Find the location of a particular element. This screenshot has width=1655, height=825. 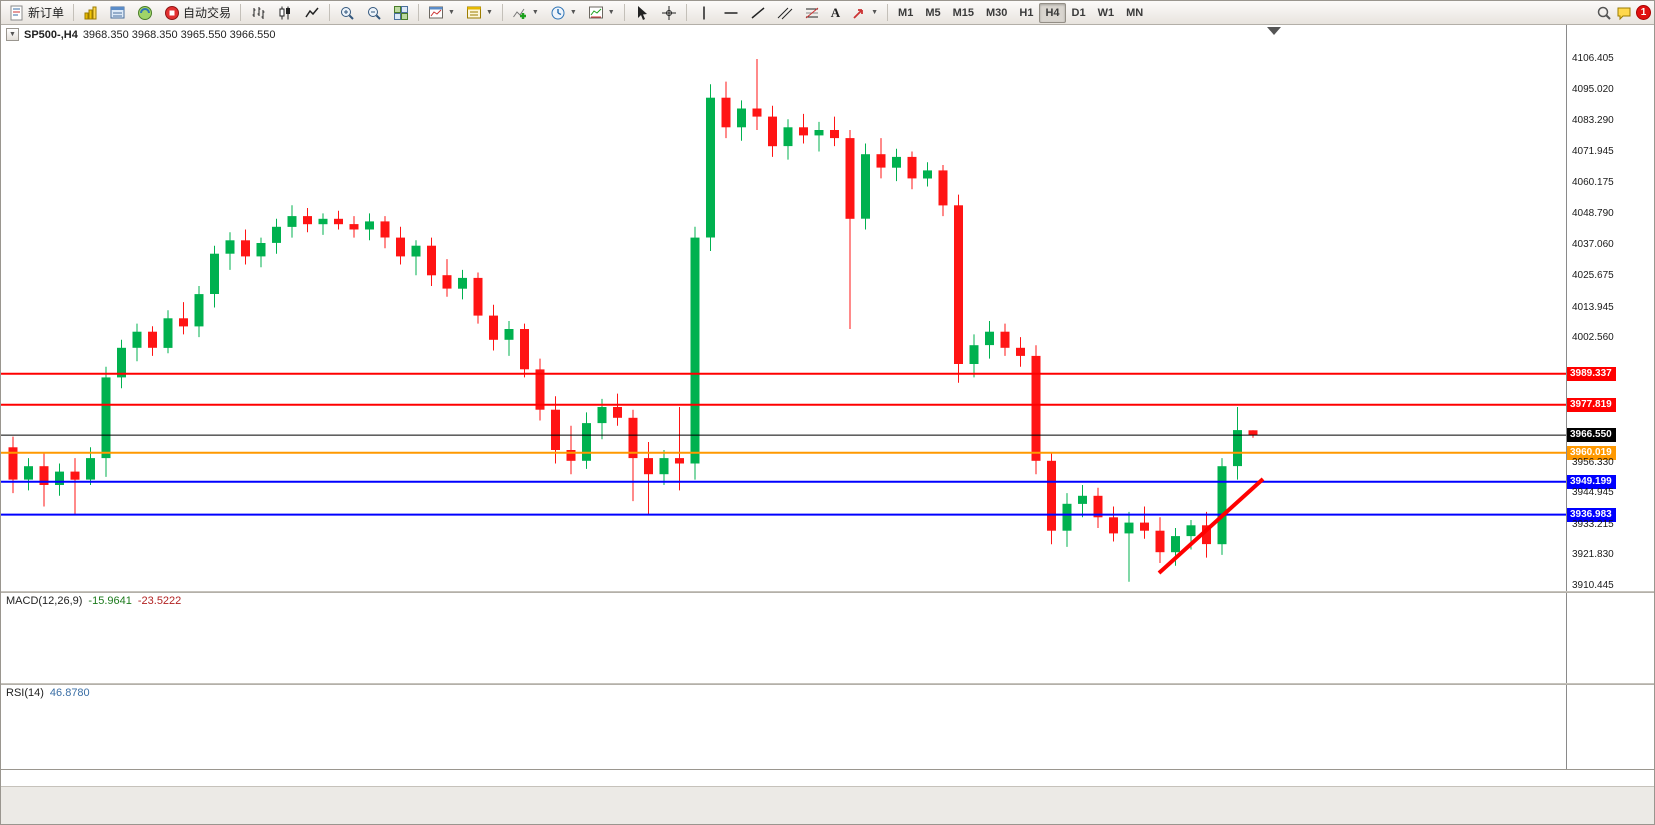

market-watch-icon is located at coordinates (90, 12).